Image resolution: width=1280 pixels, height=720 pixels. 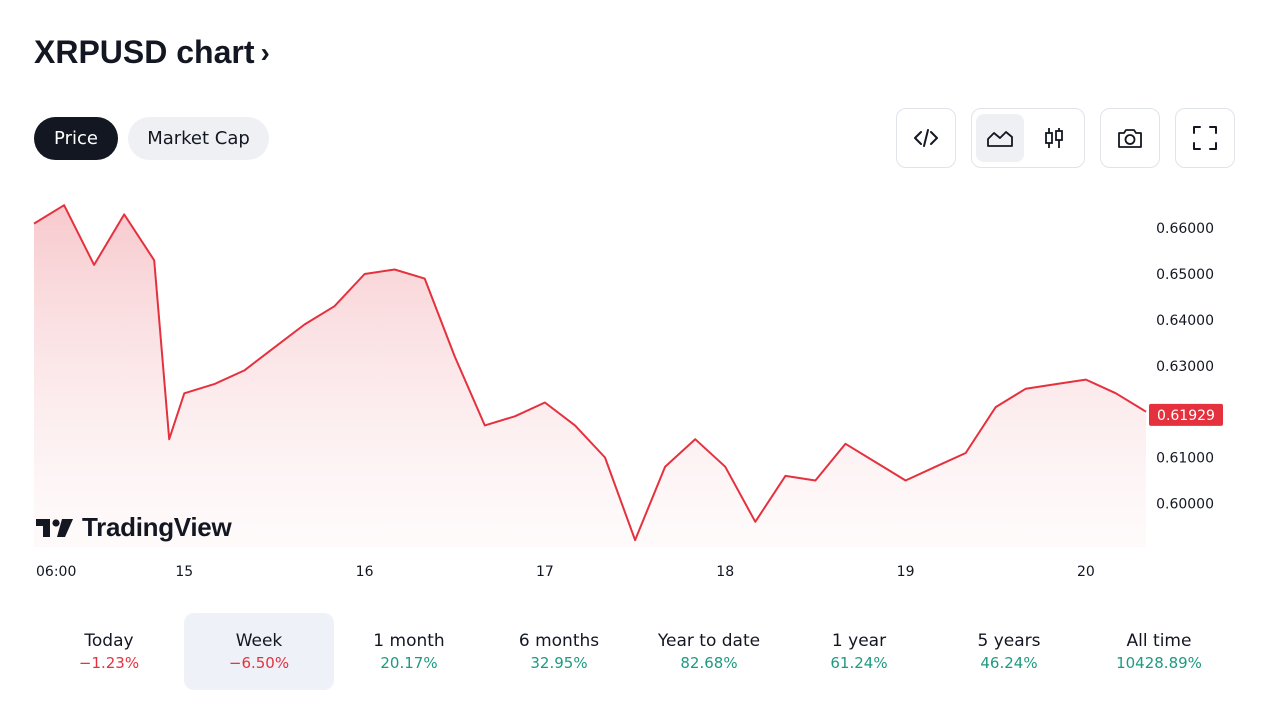 What do you see at coordinates (559, 651) in the screenshot?
I see `period-6-months: 6 months 32.95%` at bounding box center [559, 651].